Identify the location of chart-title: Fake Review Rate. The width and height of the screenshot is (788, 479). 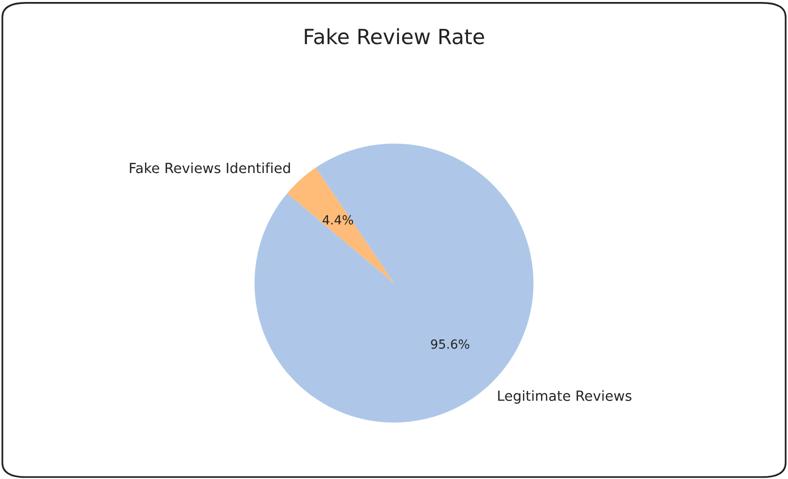
(394, 36).